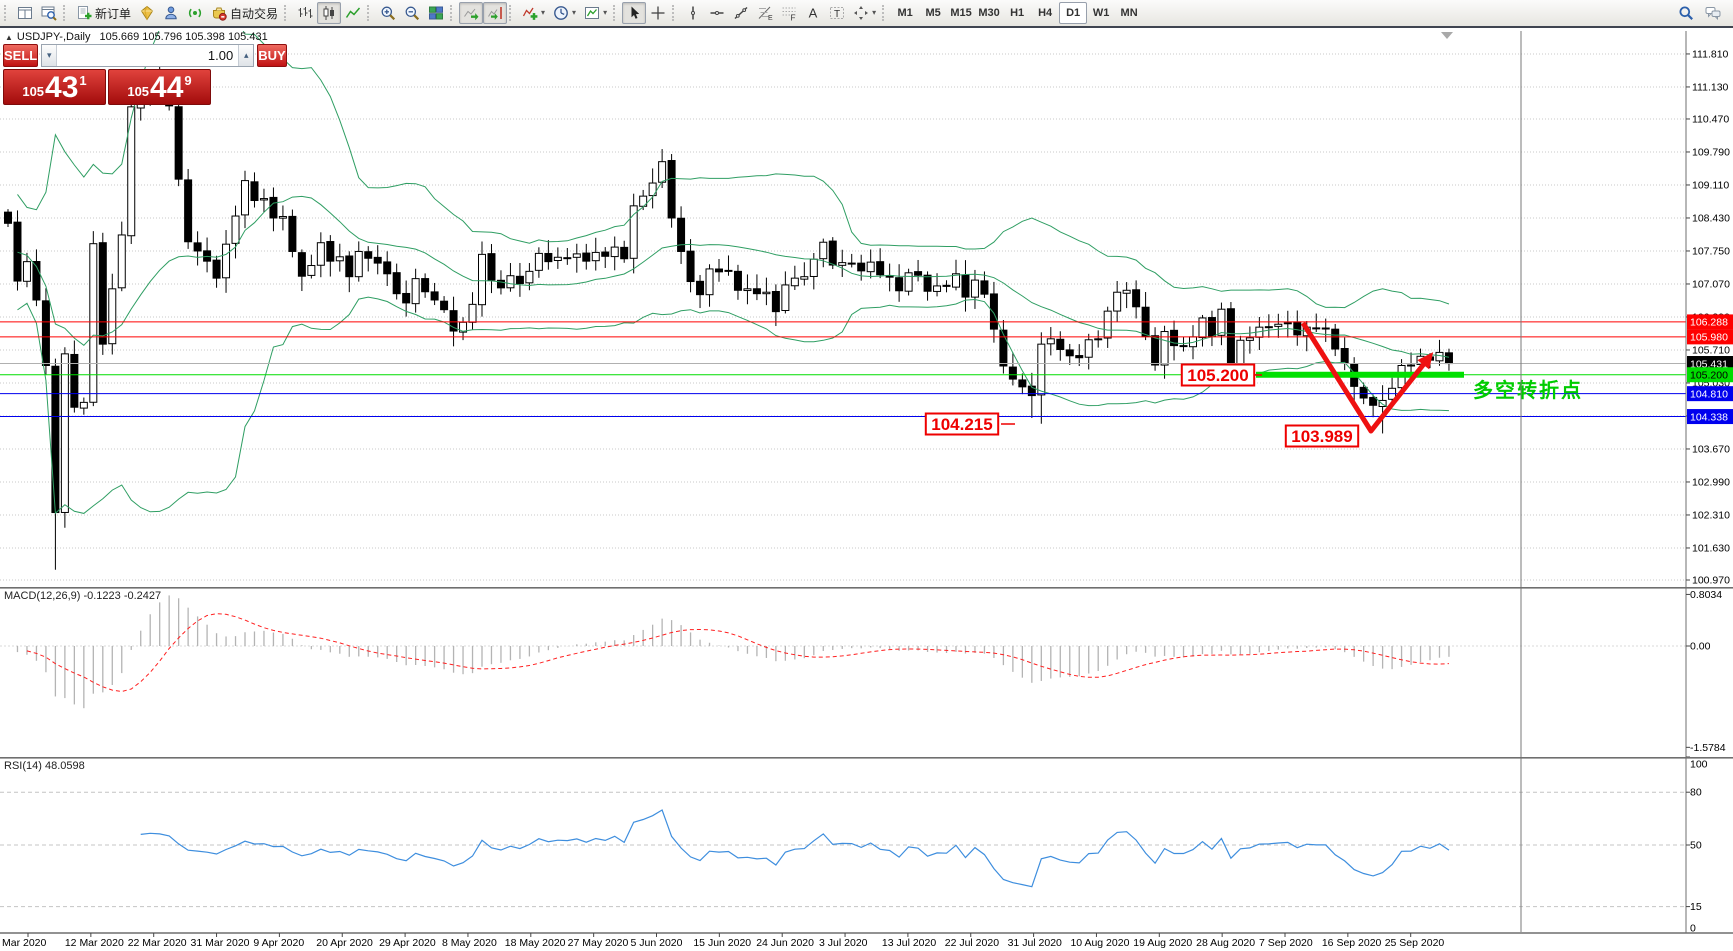  What do you see at coordinates (471, 13) in the screenshot?
I see `auto-scroll-button` at bounding box center [471, 13].